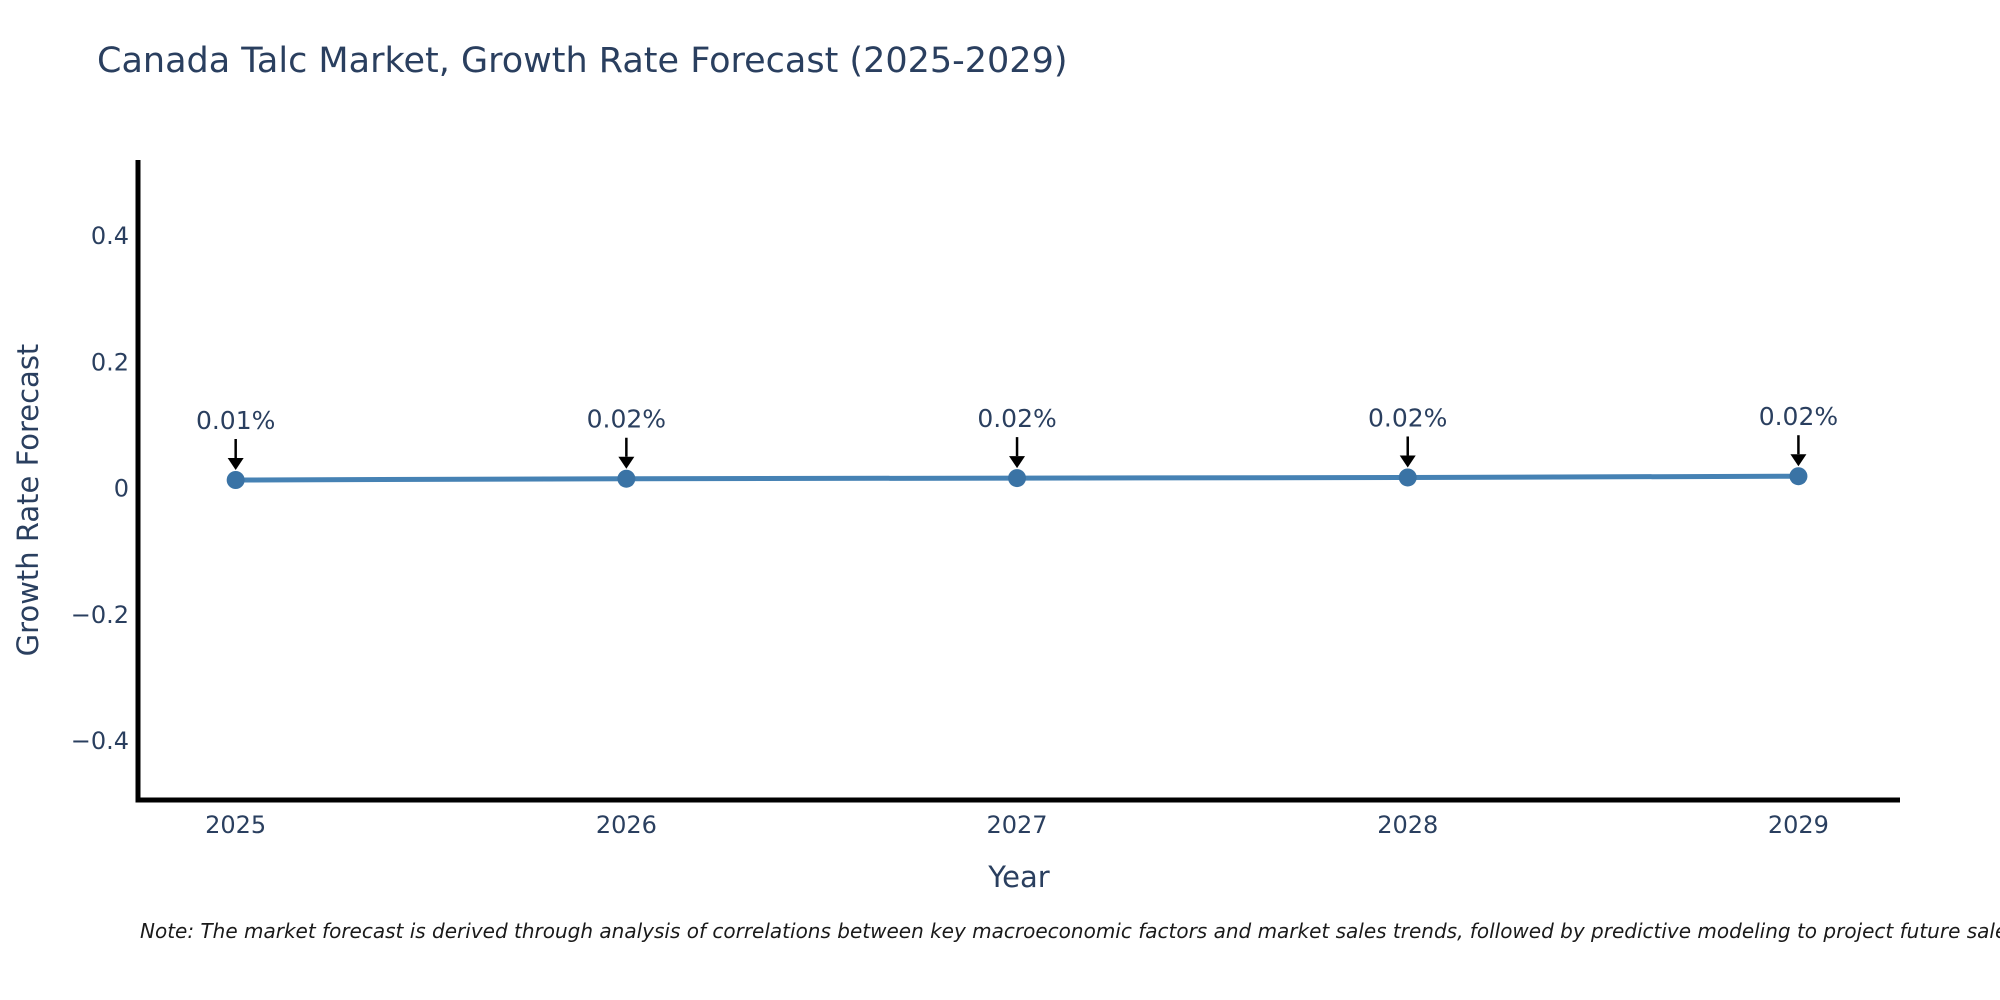 The width and height of the screenshot is (2000, 1000). What do you see at coordinates (1017, 825) in the screenshot?
I see `x-tick-label: 2027` at bounding box center [1017, 825].